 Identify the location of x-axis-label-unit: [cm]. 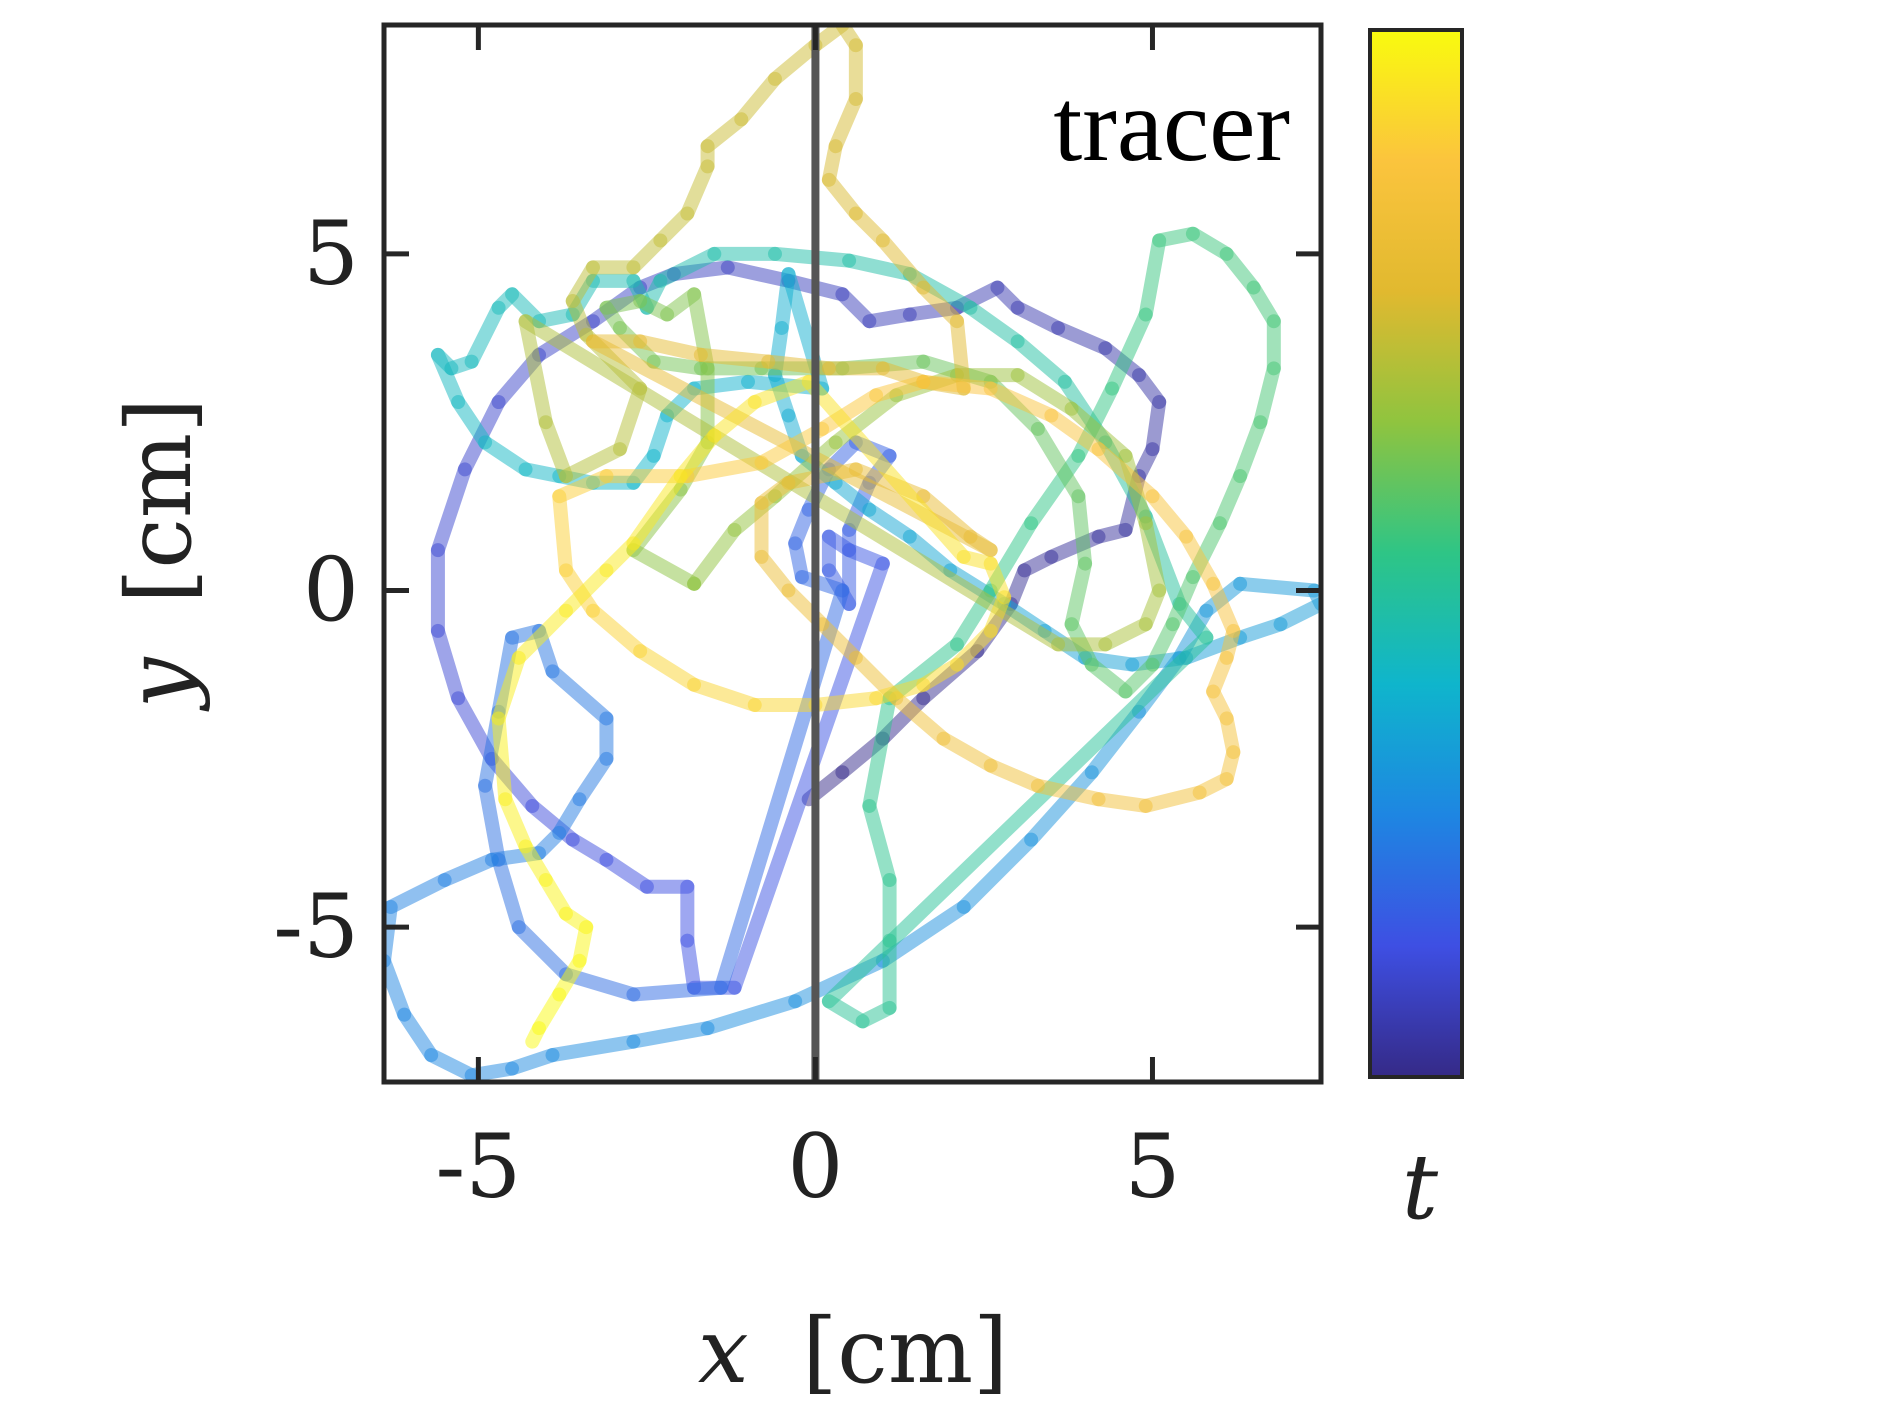
(905, 1351).